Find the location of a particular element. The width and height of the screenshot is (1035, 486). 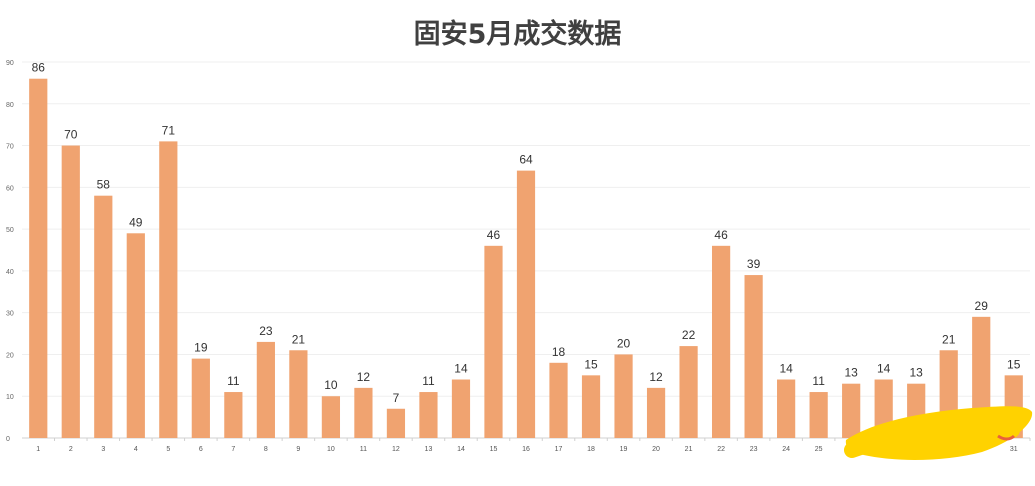

x-tick-label: 23 is located at coordinates (754, 449).